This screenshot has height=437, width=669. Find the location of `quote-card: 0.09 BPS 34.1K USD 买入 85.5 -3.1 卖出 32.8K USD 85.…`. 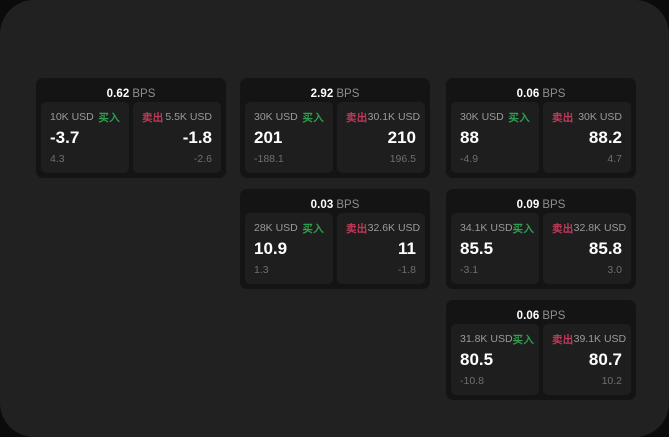

quote-card: 0.09 BPS 34.1K USD 买入 85.5 -3.1 卖出 32.8K USD 85.… is located at coordinates (541, 239).